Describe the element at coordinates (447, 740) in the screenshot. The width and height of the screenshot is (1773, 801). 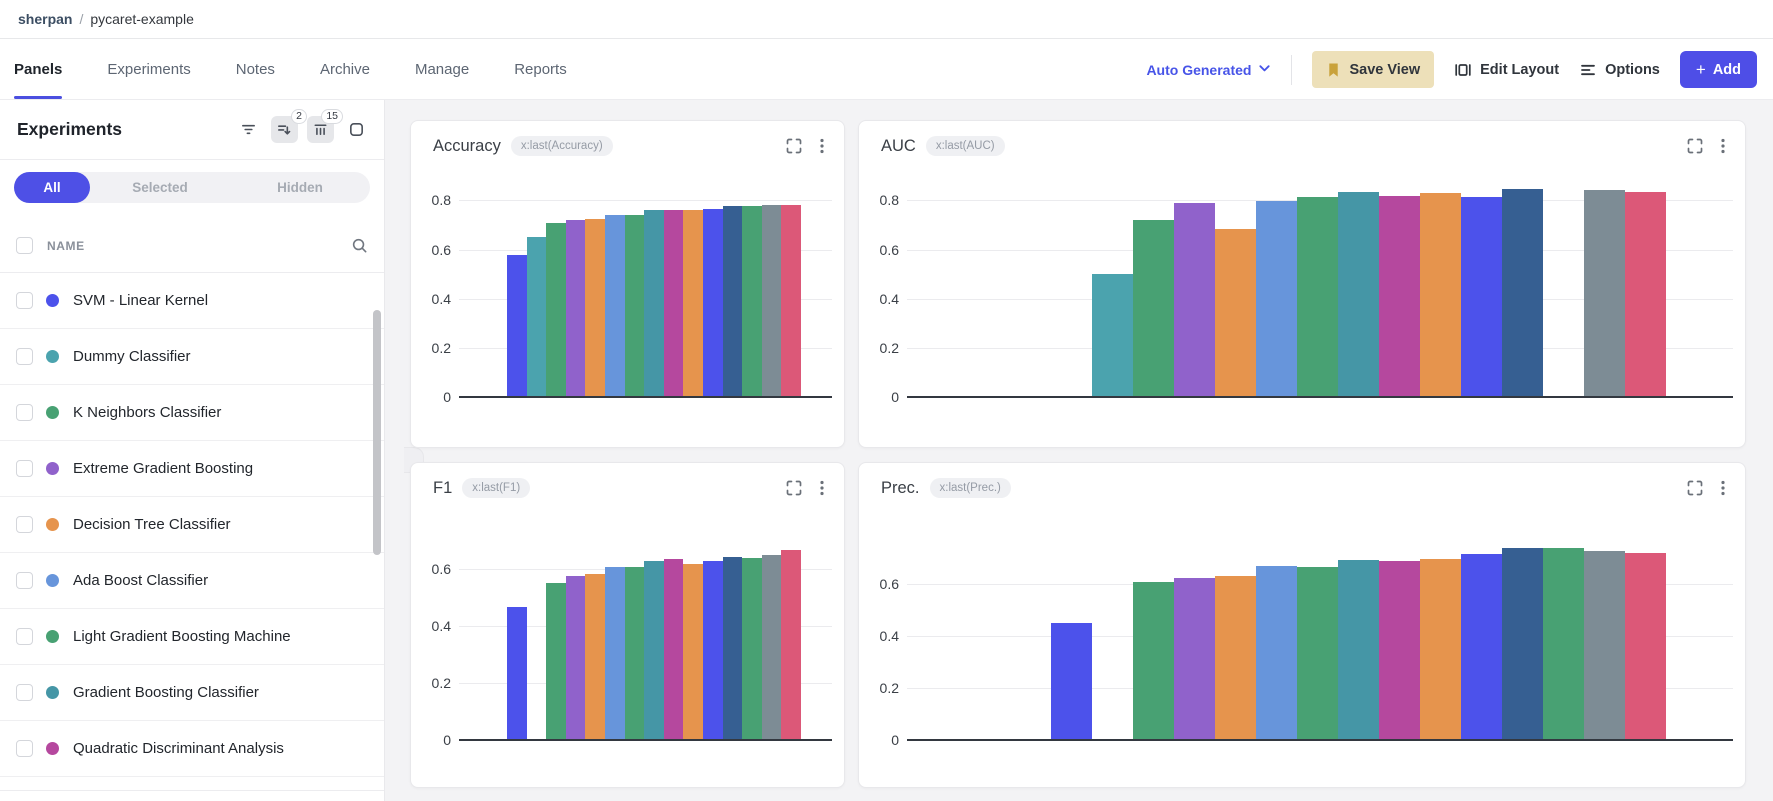
I see `y-axis-tick-label: 0` at that location.